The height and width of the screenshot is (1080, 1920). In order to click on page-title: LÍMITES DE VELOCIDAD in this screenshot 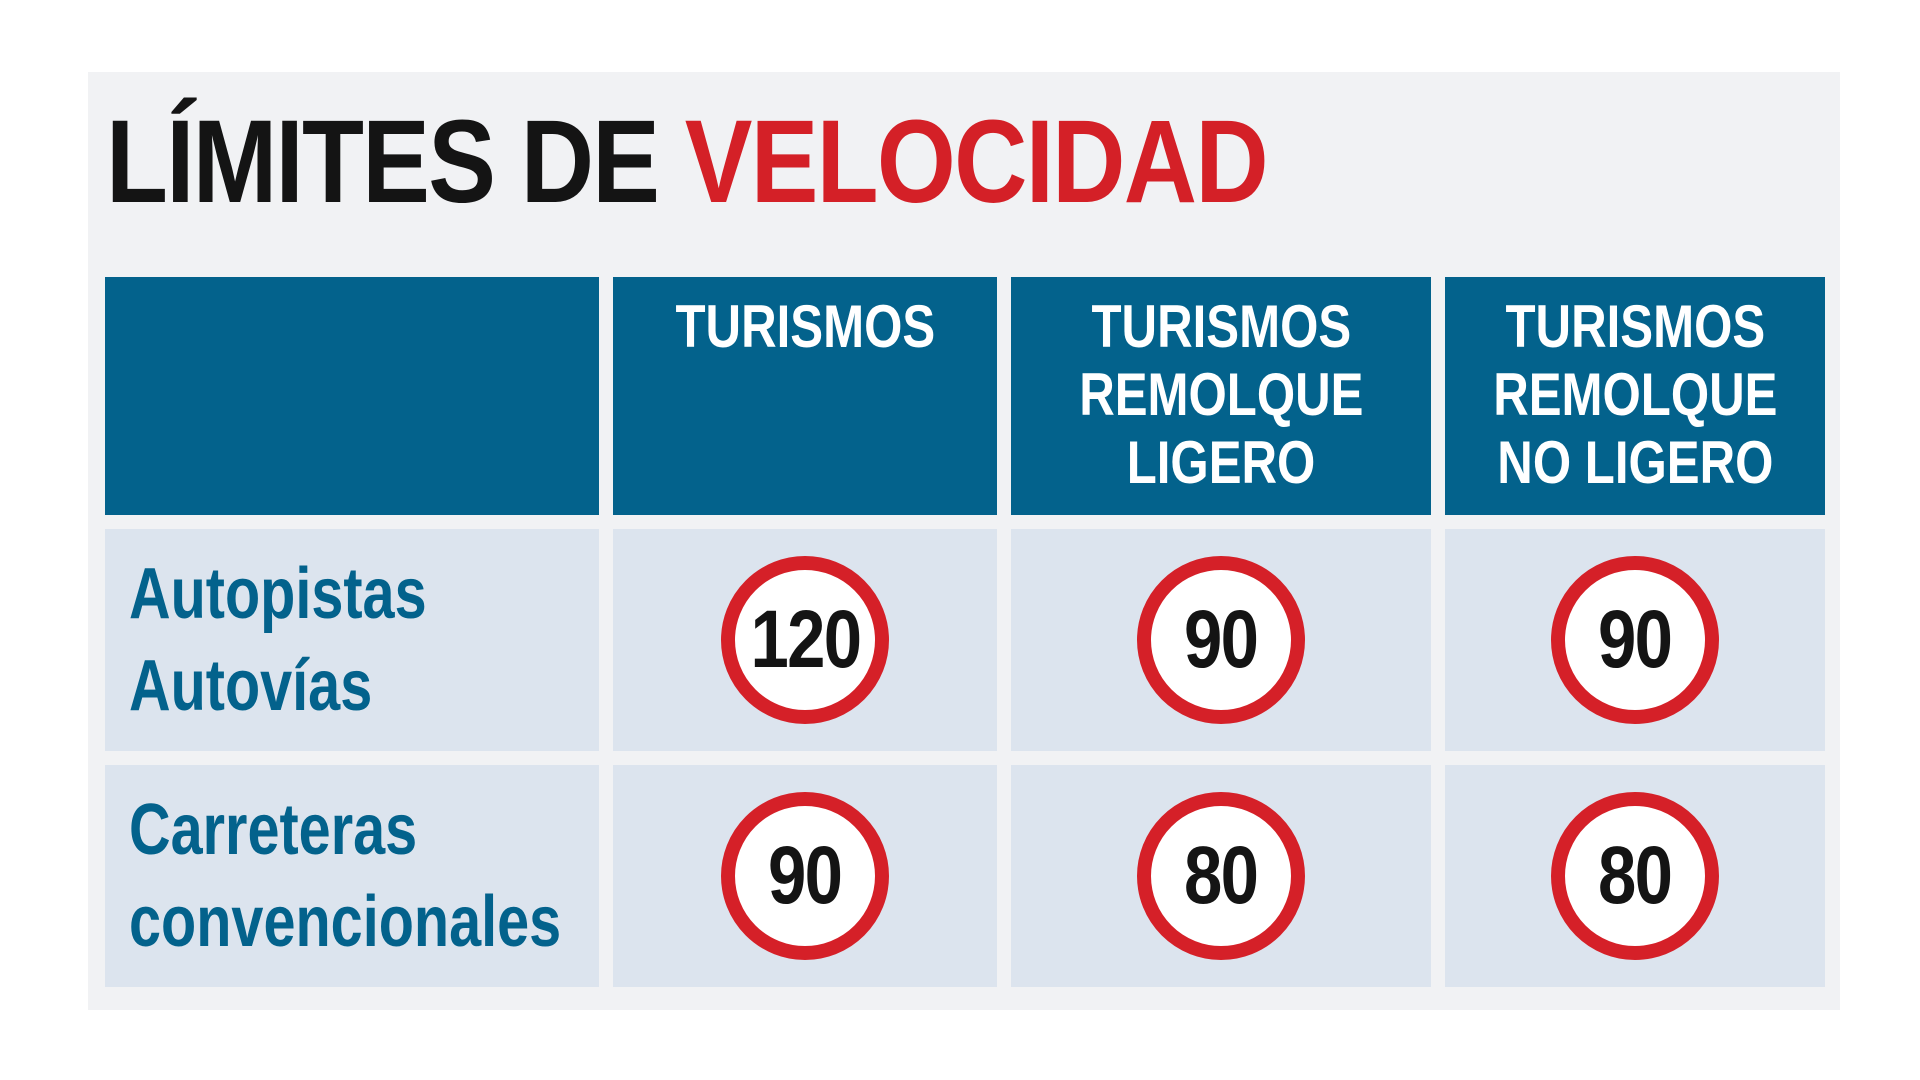, I will do `click(687, 162)`.